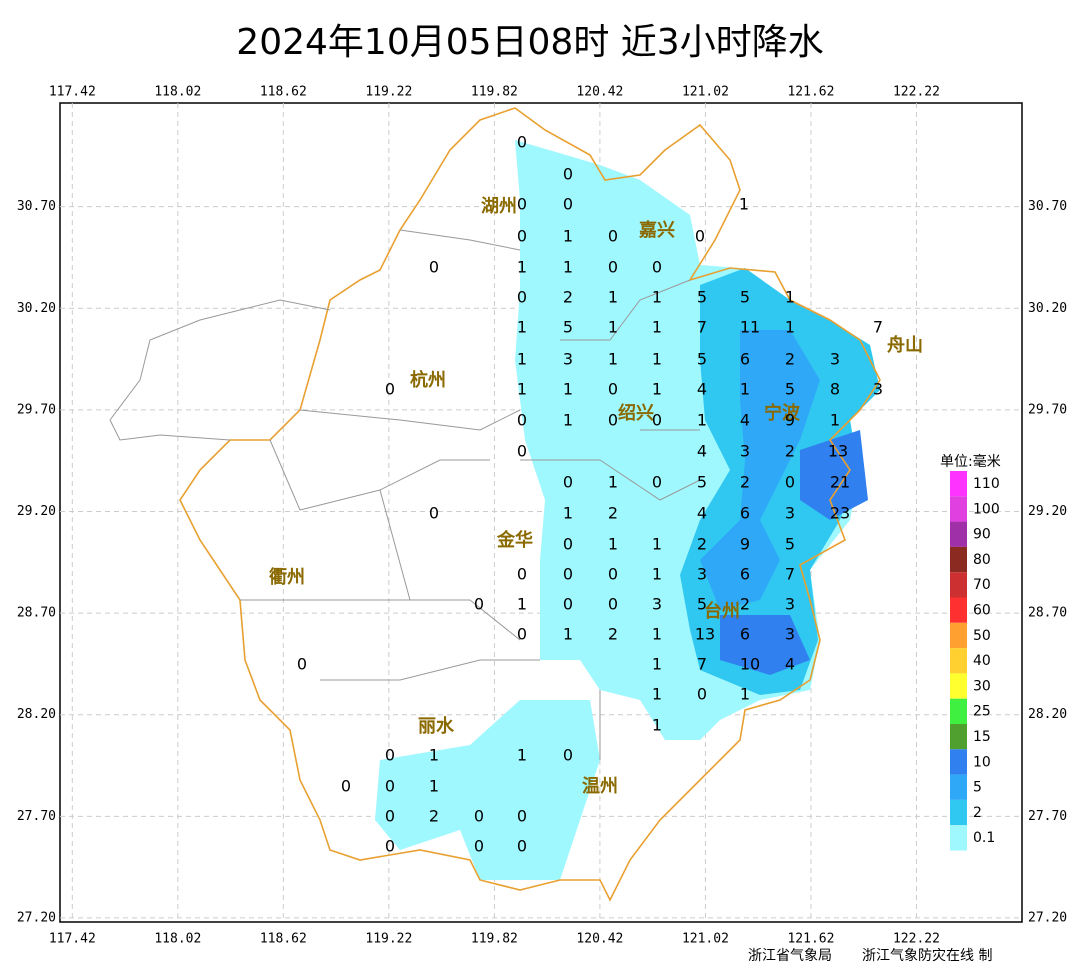 The height and width of the screenshot is (971, 1080). I want to click on x-tick-label: 117.42, so click(72, 939).